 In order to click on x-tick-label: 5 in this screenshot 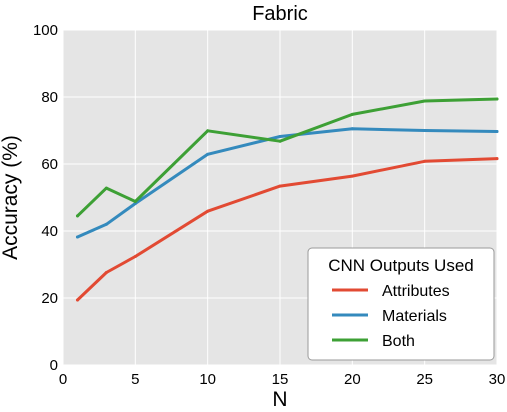, I will do `click(135, 379)`.